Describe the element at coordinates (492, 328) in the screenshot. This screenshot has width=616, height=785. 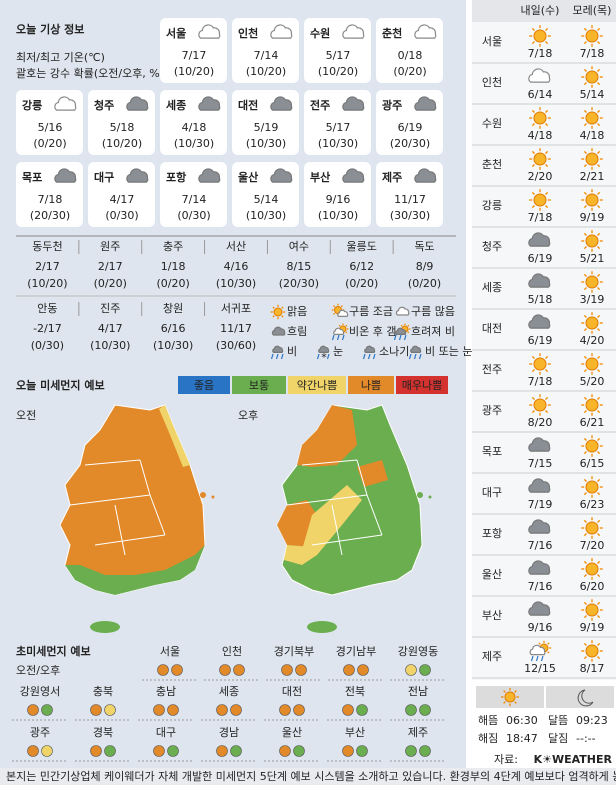
I see `forecast-city: 대전` at that location.